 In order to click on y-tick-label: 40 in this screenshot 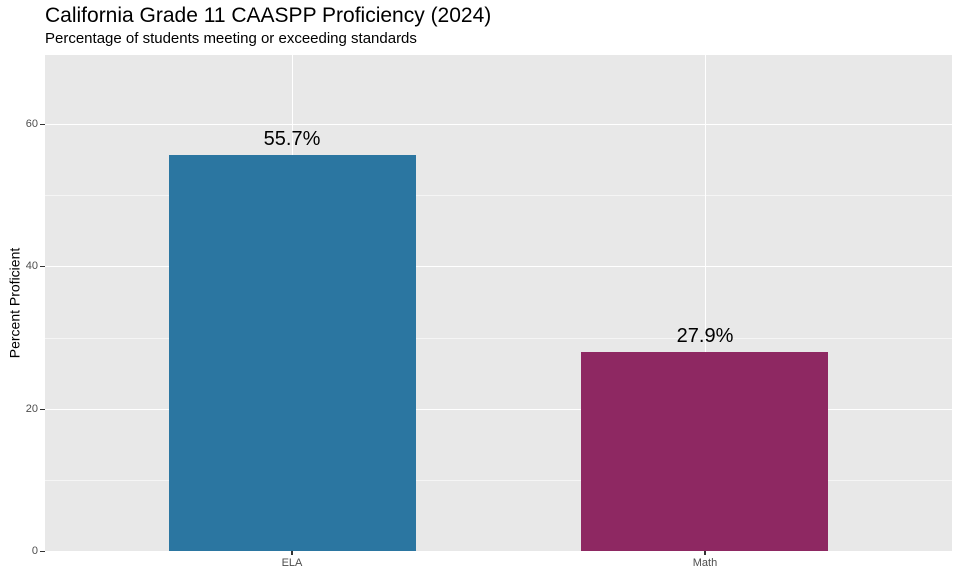, I will do `click(31, 266)`.